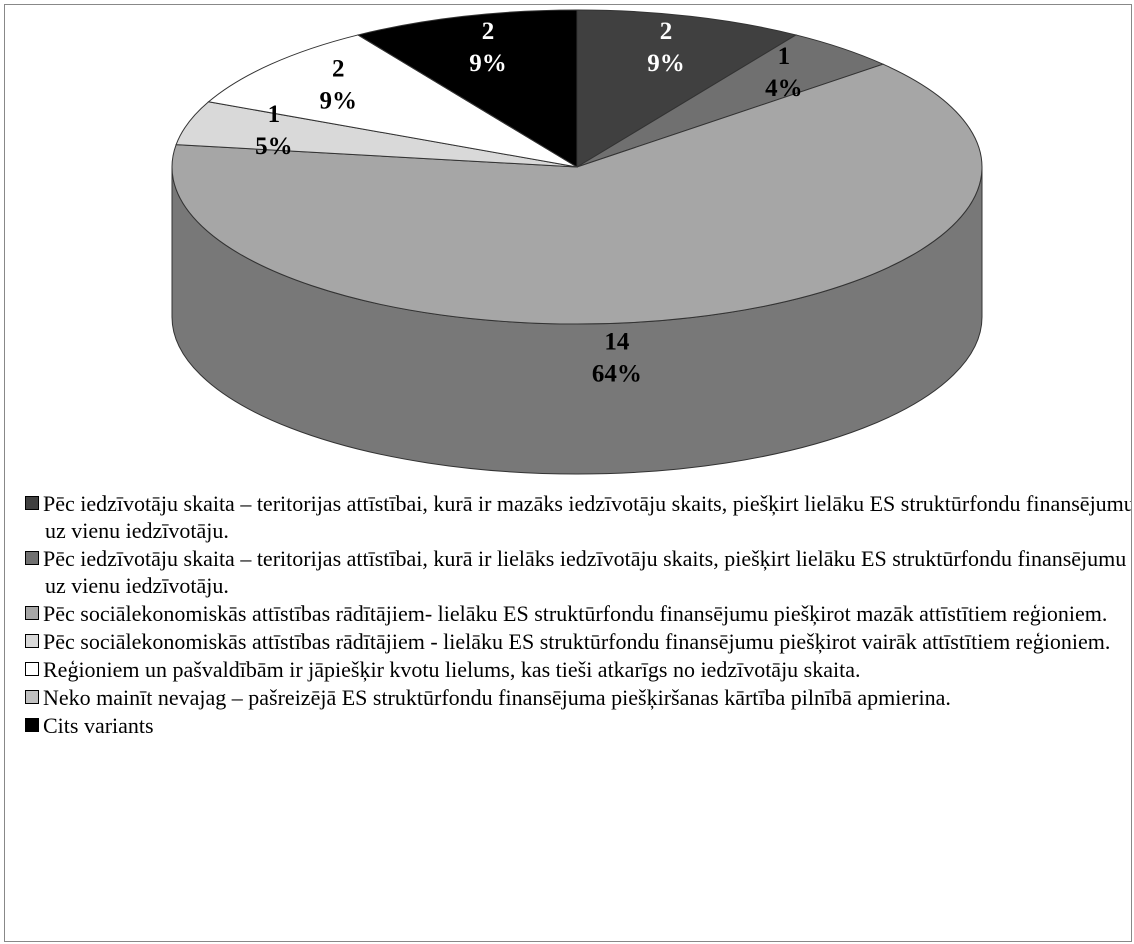  Describe the element at coordinates (617, 373) in the screenshot. I see `data-label-percent: 64%` at that location.